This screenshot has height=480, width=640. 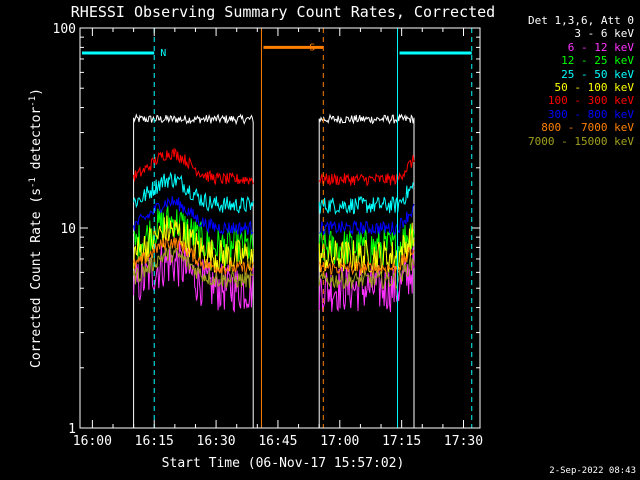 What do you see at coordinates (604, 34) in the screenshot?
I see `legend-entry-3-6: 3 - 6 keV` at bounding box center [604, 34].